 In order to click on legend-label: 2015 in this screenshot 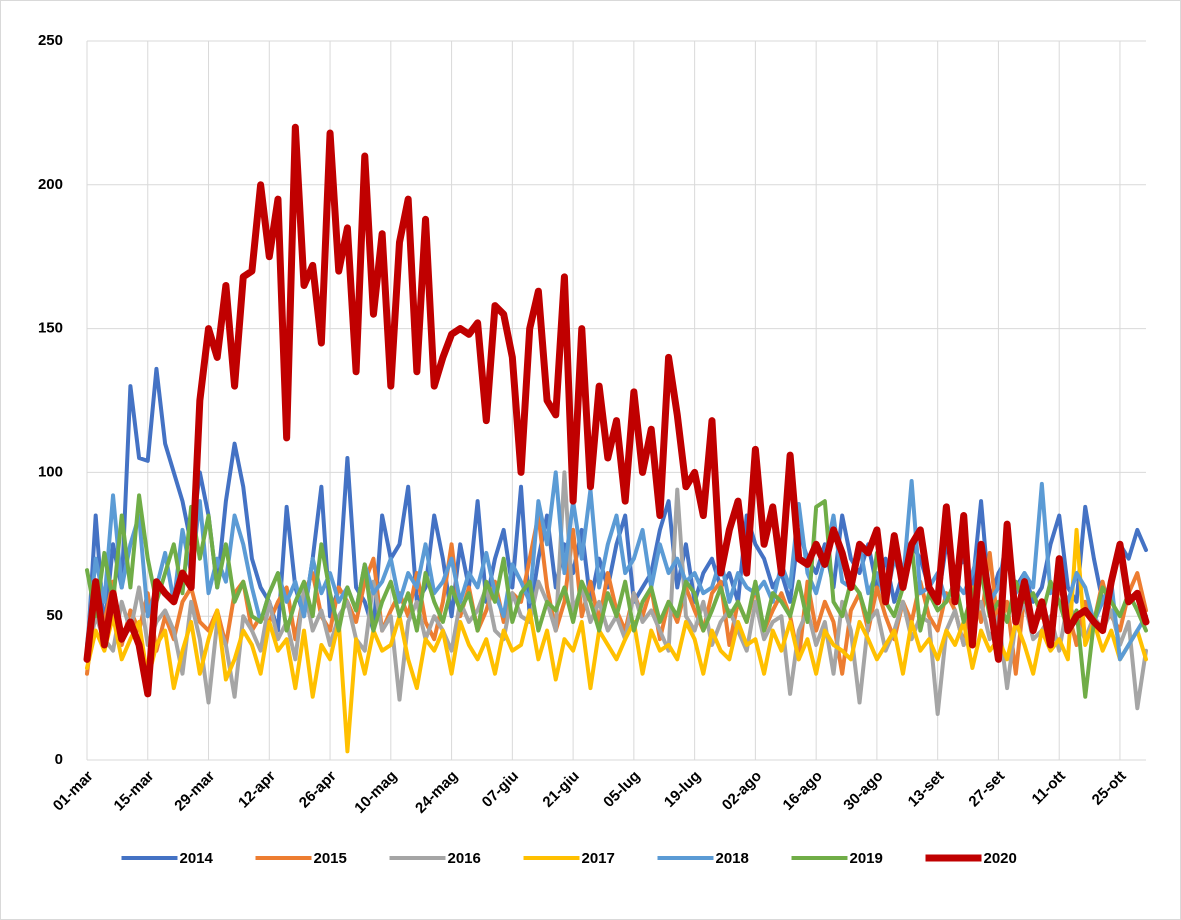, I will do `click(330, 858)`.